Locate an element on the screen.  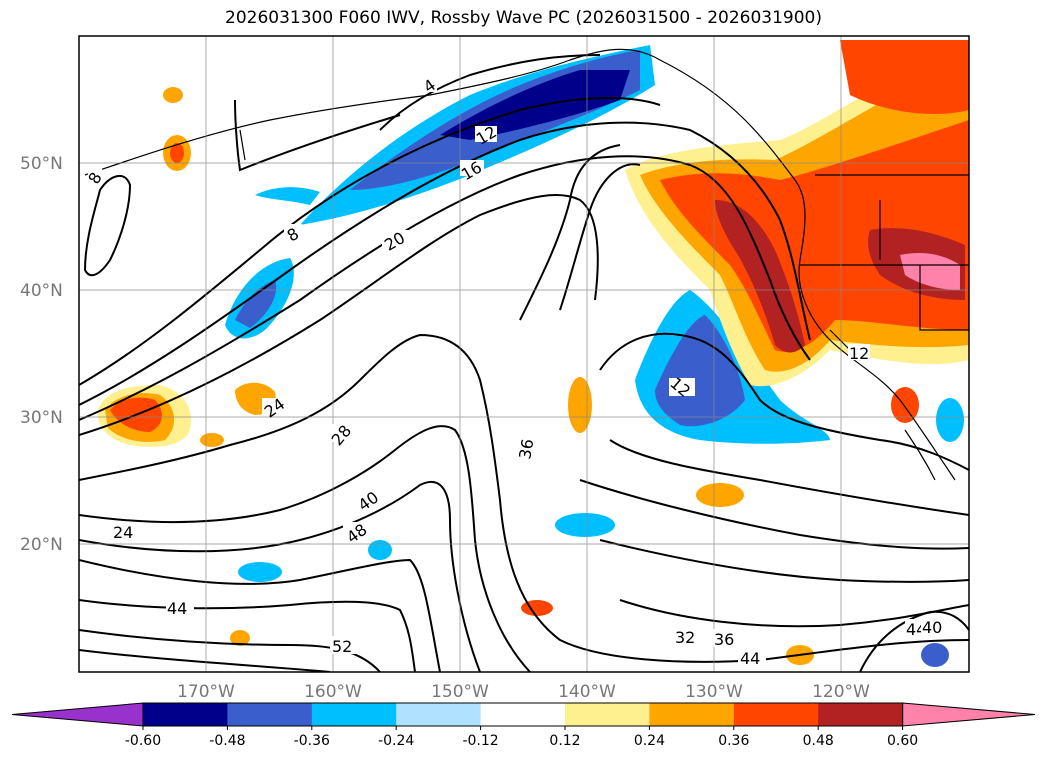
lon-label: 150°W is located at coordinates (460, 692).